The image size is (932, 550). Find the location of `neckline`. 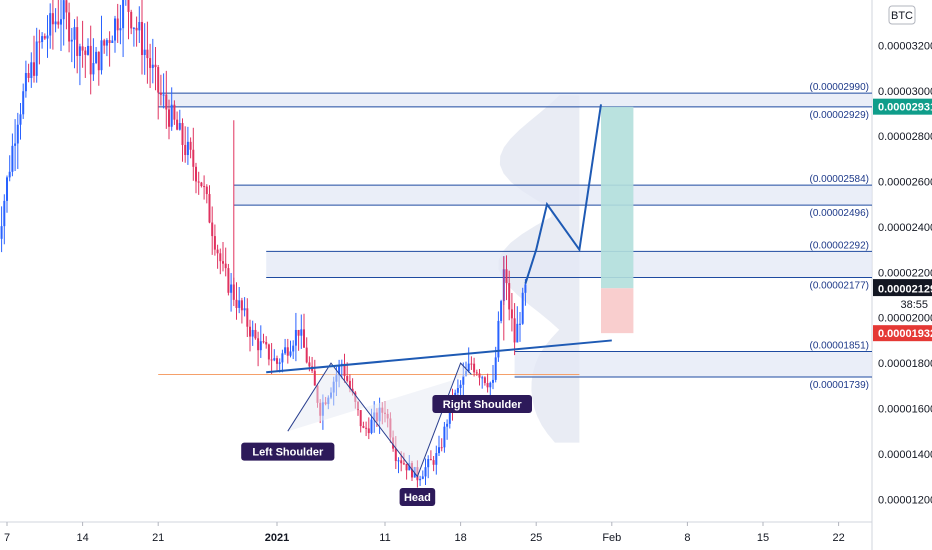

neckline is located at coordinates (439, 356).